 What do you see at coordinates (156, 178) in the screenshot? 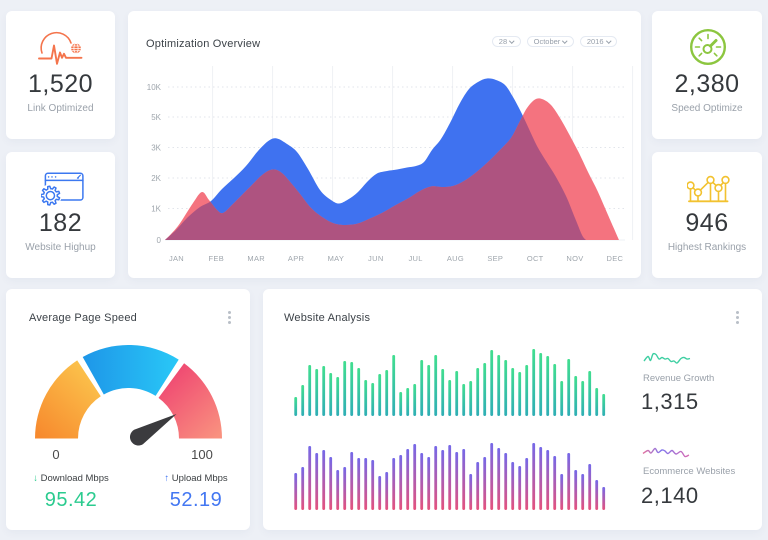
I see `svg-text: 2K` at bounding box center [156, 178].